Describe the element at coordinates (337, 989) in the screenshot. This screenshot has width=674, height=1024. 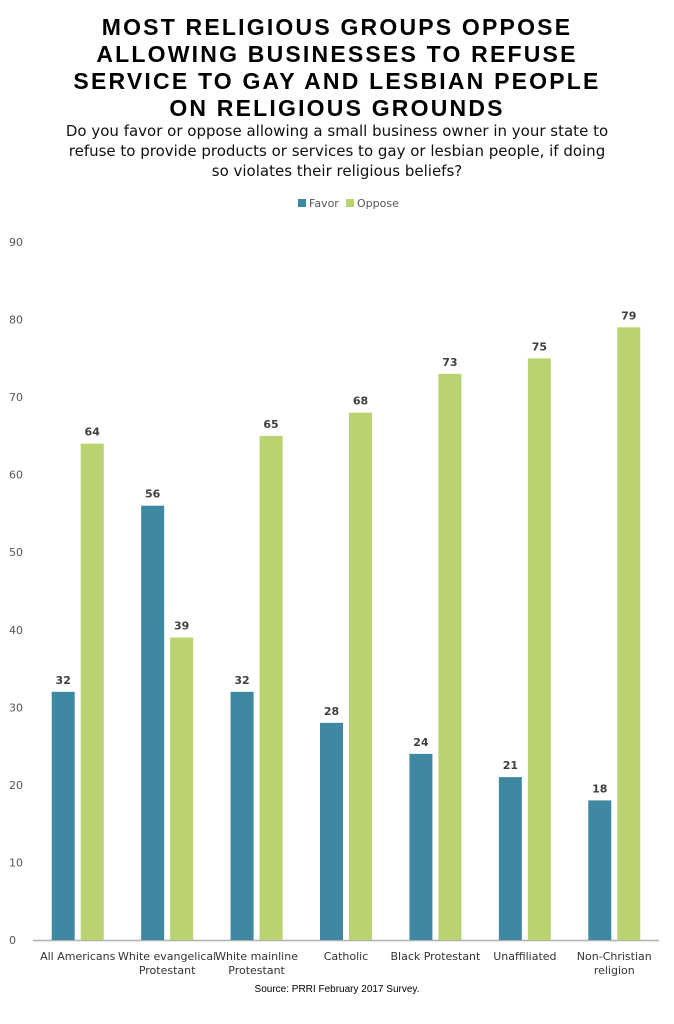
I see `source-note: Source: PRRI February 2017 Survey.` at that location.